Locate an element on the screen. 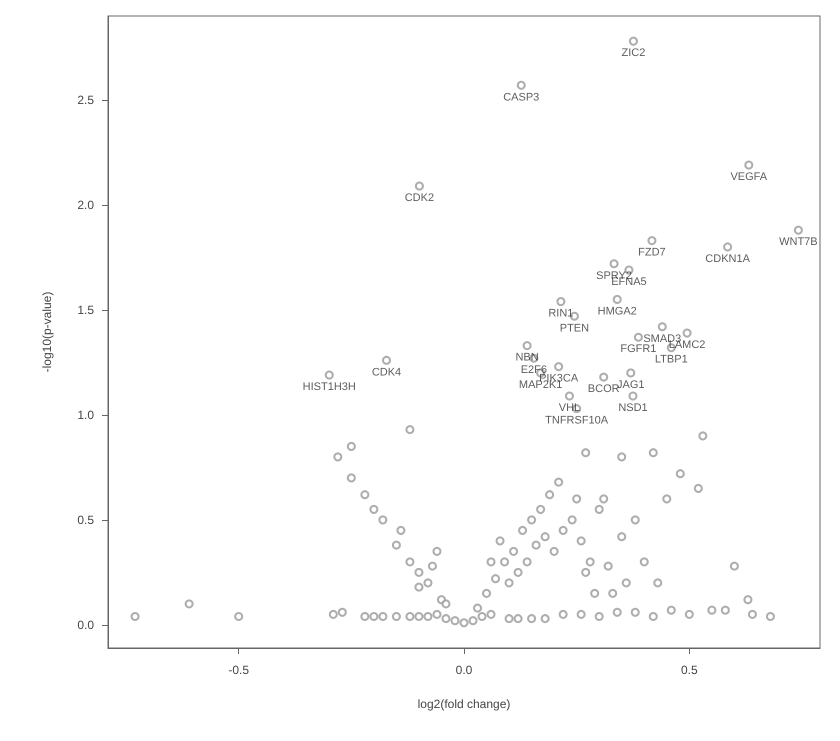  data-label: VEGFA is located at coordinates (749, 177).